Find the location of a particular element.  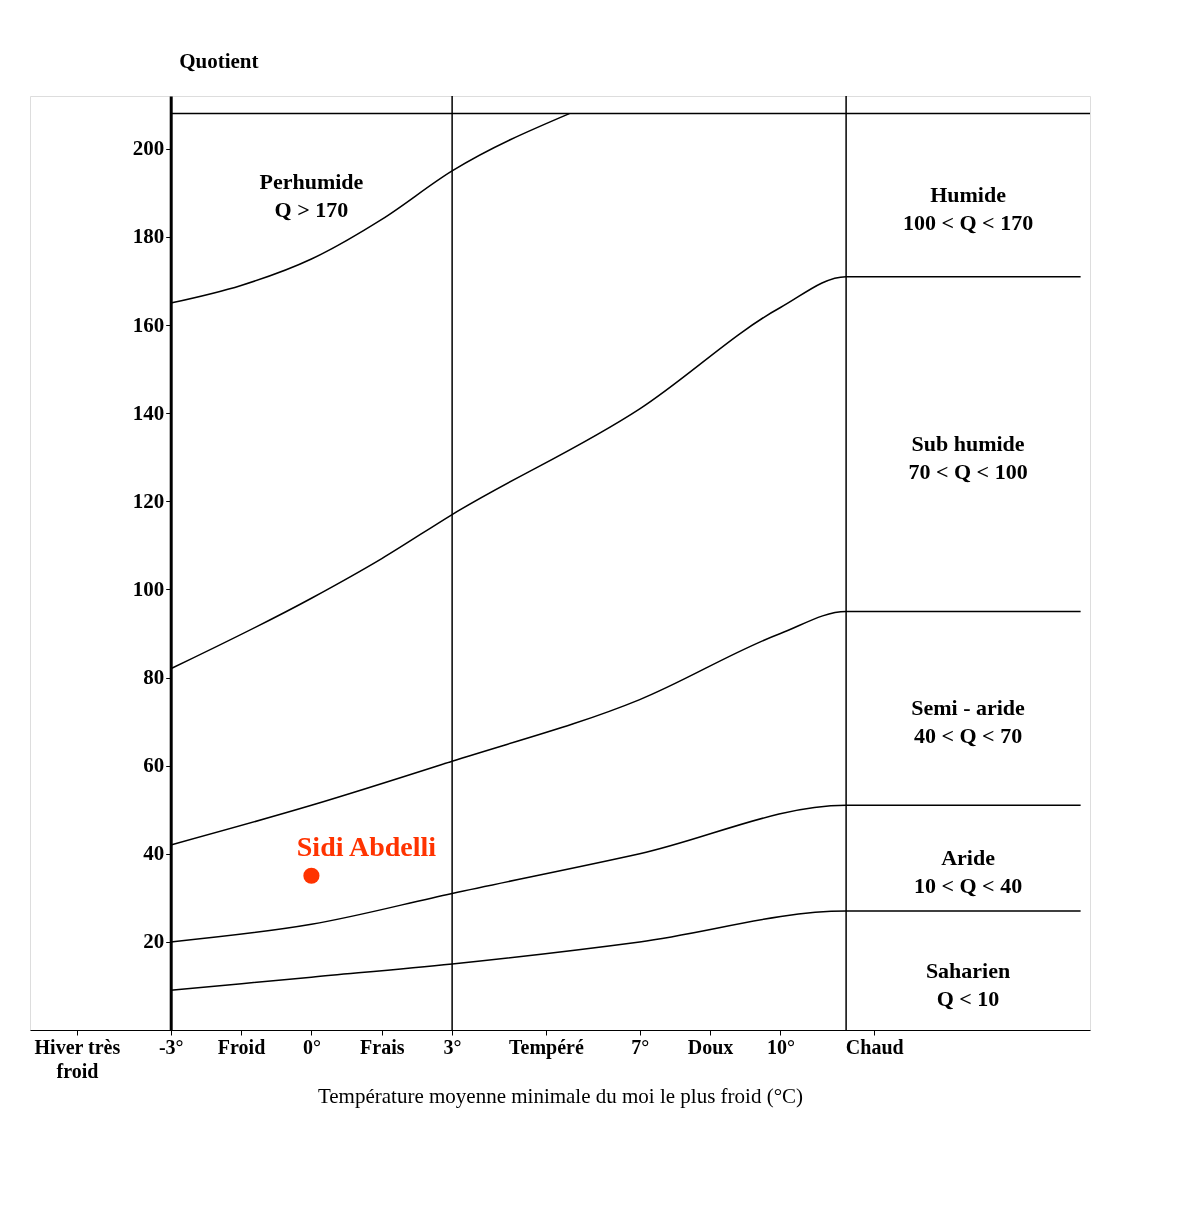

y-axis-title: Quotient is located at coordinates (219, 60).